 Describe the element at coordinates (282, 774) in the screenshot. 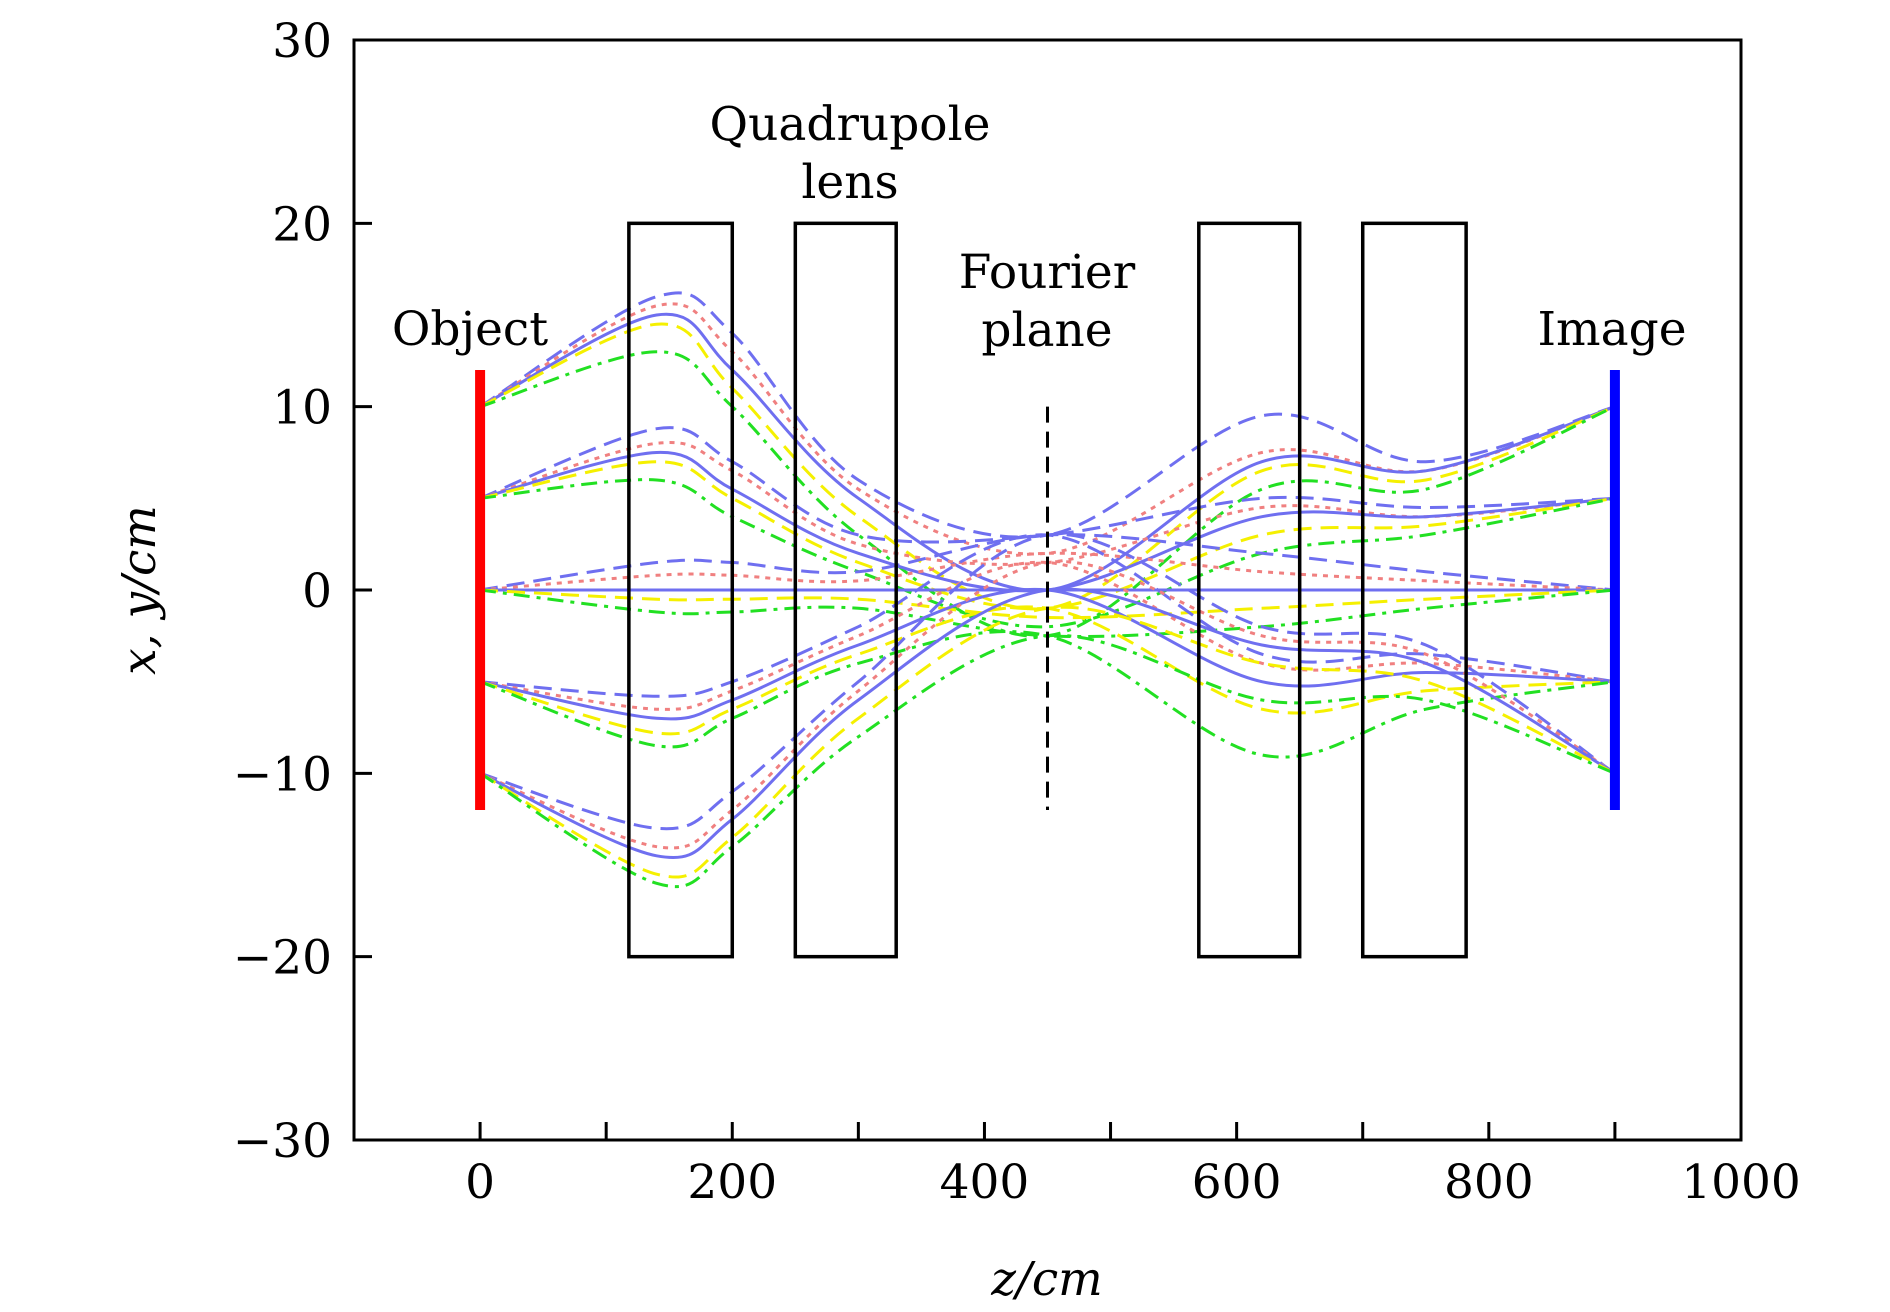

I see `y-tick-label--10: −10` at that location.